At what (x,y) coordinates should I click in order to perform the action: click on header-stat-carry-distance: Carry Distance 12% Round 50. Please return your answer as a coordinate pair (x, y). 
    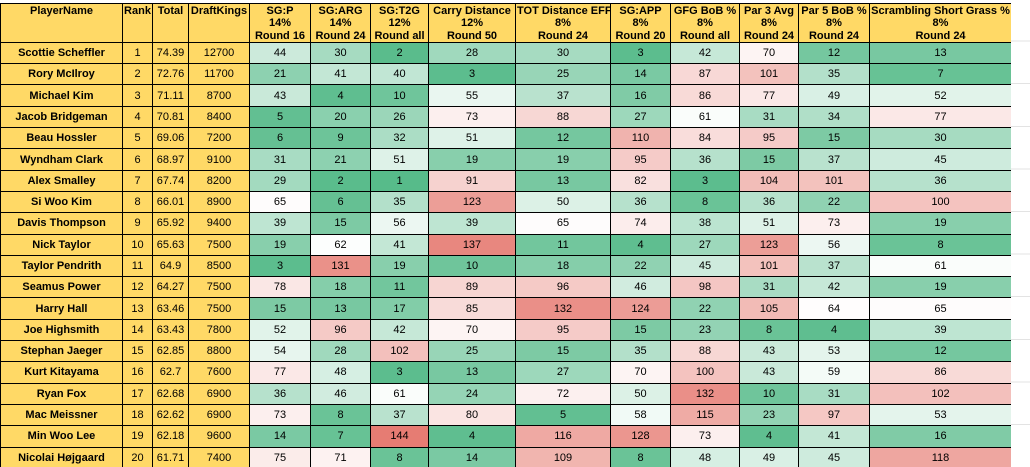
    Looking at the image, I should click on (472, 23).